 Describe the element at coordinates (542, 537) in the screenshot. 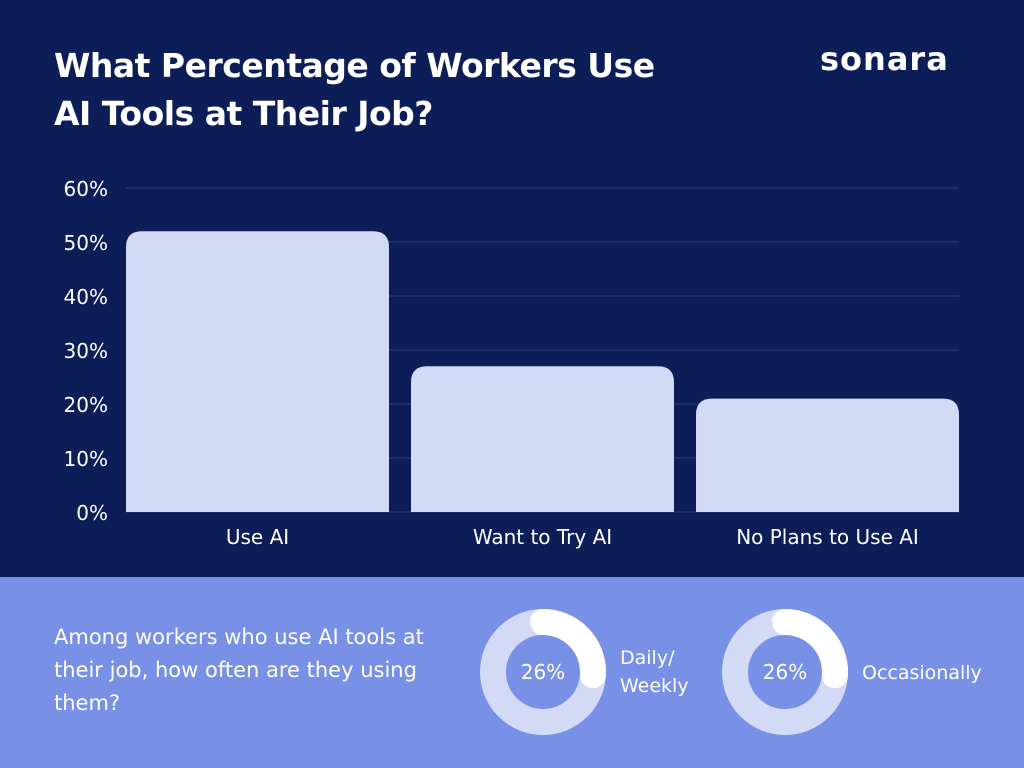

I see `x-tick-label: Want to Try AI` at that location.